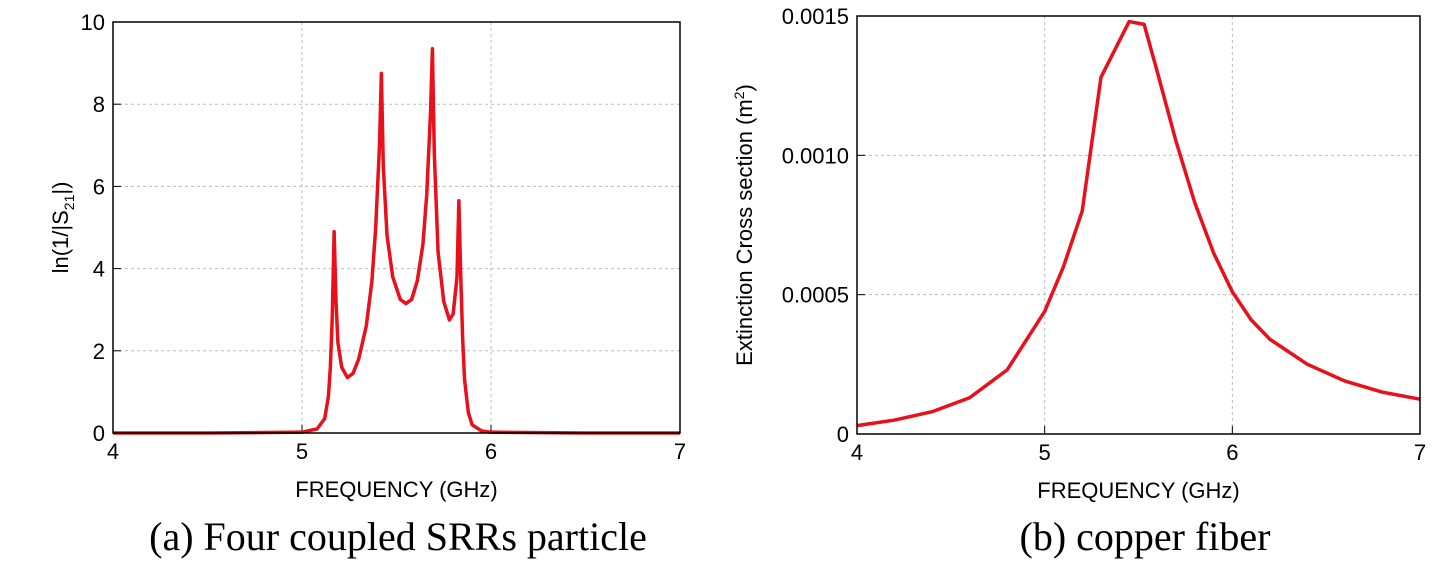  Describe the element at coordinates (60, 188) in the screenshot. I see `y-axis-label-part: |)` at that location.